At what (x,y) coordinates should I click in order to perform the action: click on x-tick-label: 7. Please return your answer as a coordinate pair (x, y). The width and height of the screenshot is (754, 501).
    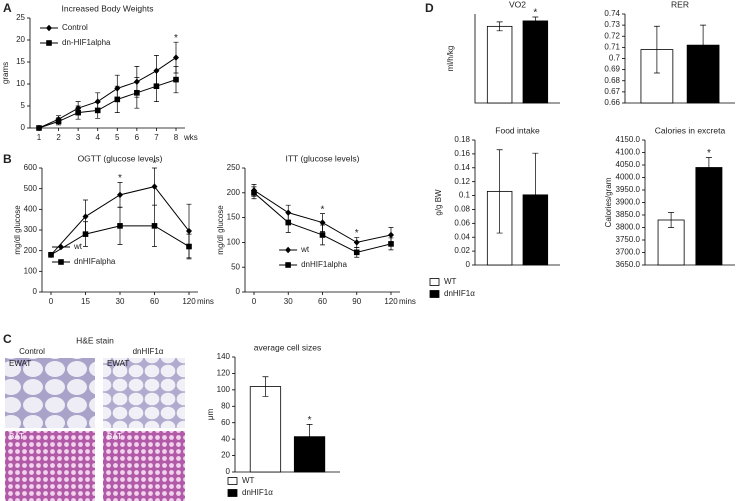
    Looking at the image, I should click on (156, 137).